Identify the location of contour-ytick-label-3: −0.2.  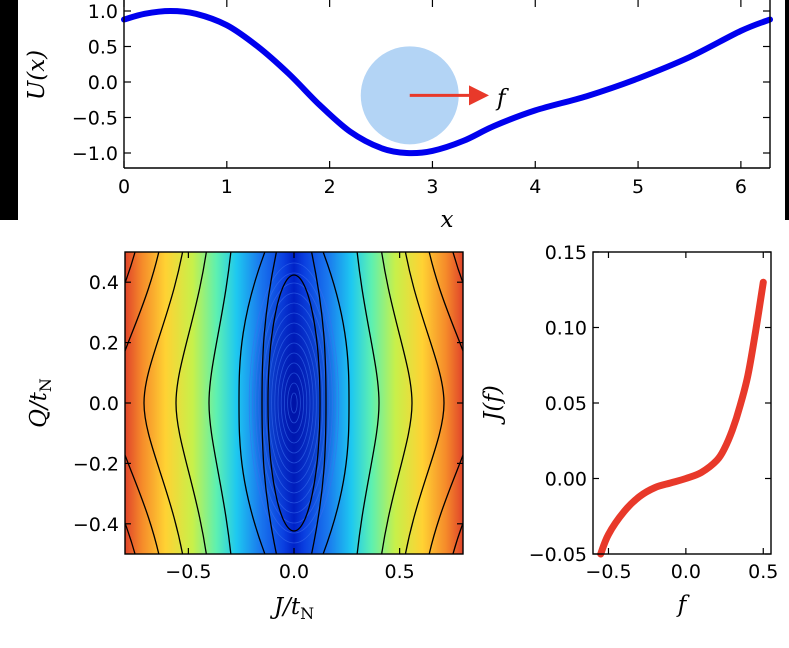
(96, 464).